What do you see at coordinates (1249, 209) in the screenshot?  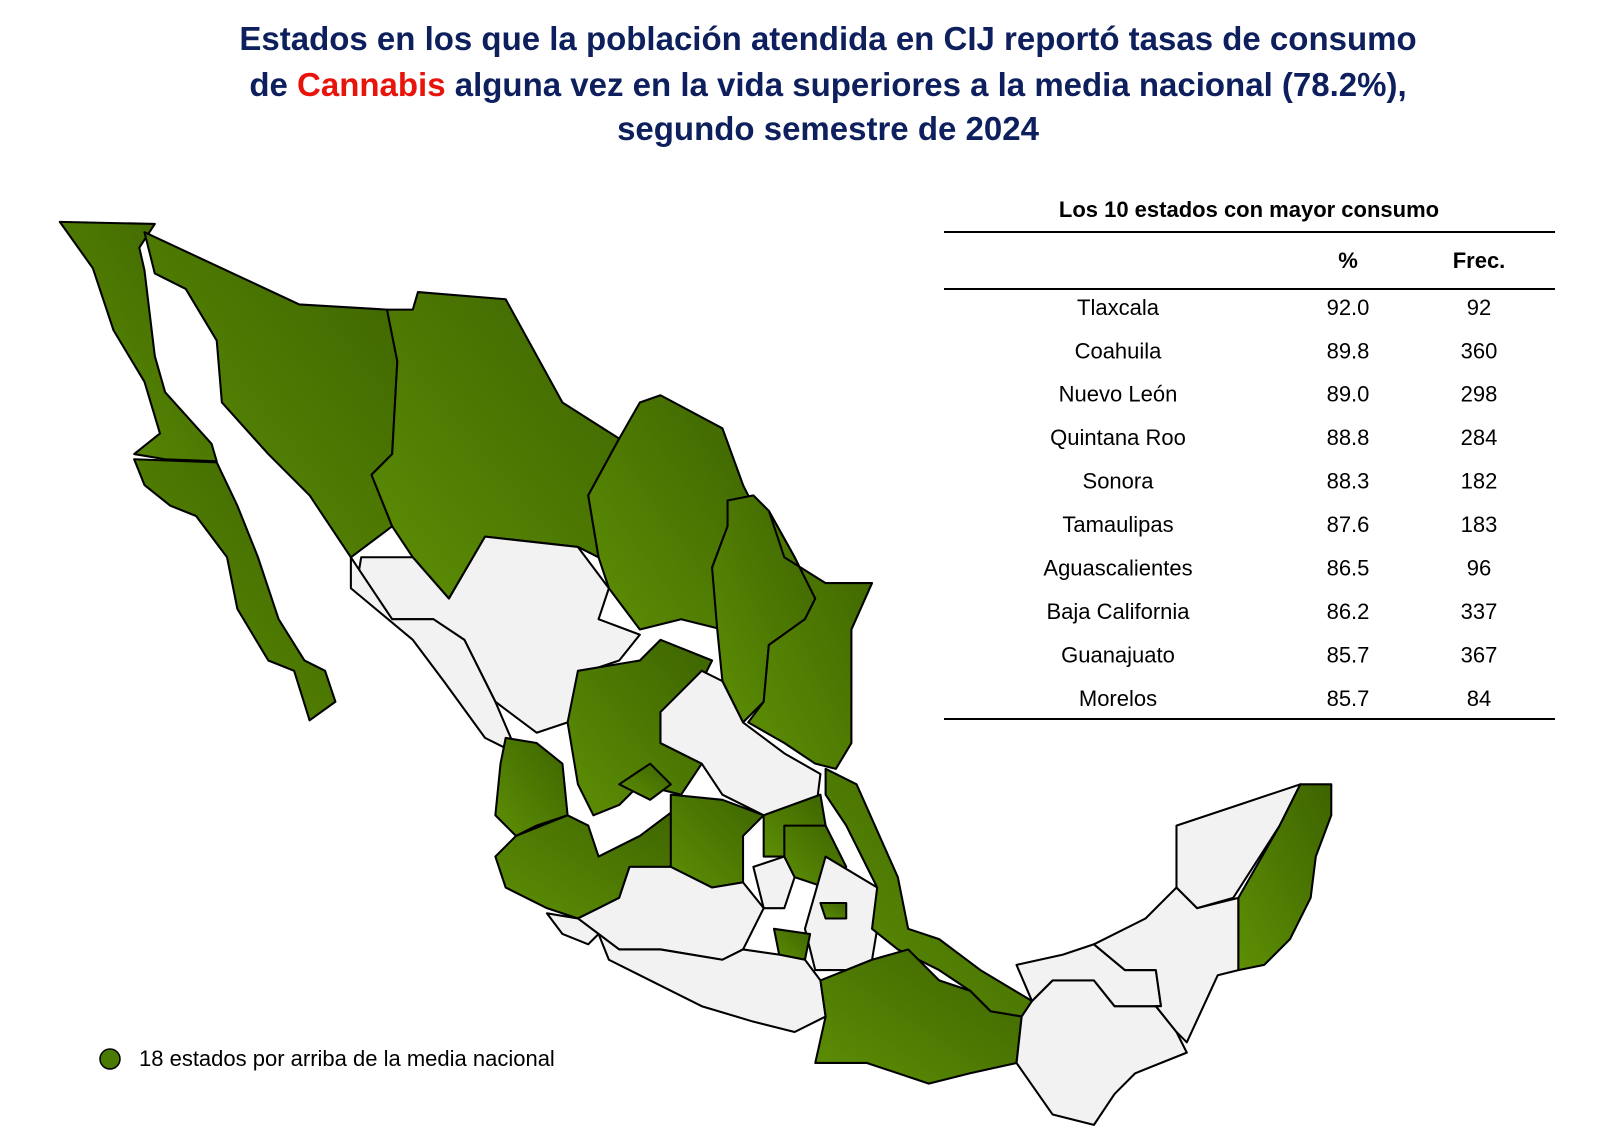 I see `table-title: Los 10 estados con mayor consumo` at bounding box center [1249, 209].